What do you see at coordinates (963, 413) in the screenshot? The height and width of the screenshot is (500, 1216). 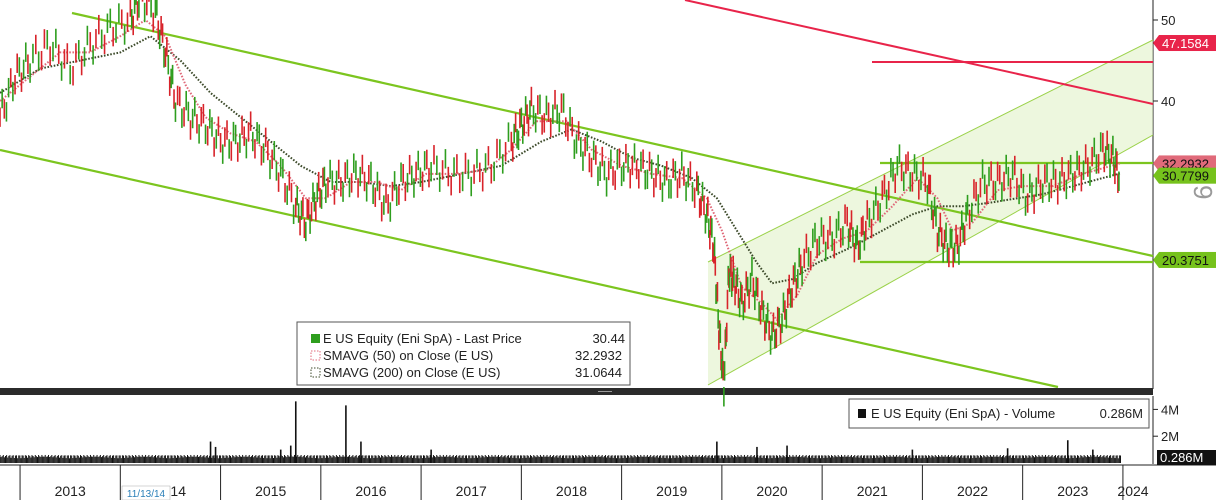 I see `legend-volume-name: E US Equity (Eni SpA) - Volume` at bounding box center [963, 413].